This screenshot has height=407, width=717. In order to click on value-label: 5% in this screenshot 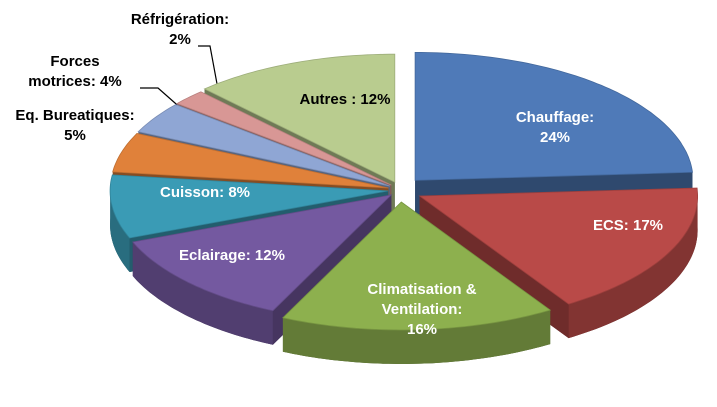, I will do `click(75, 135)`.